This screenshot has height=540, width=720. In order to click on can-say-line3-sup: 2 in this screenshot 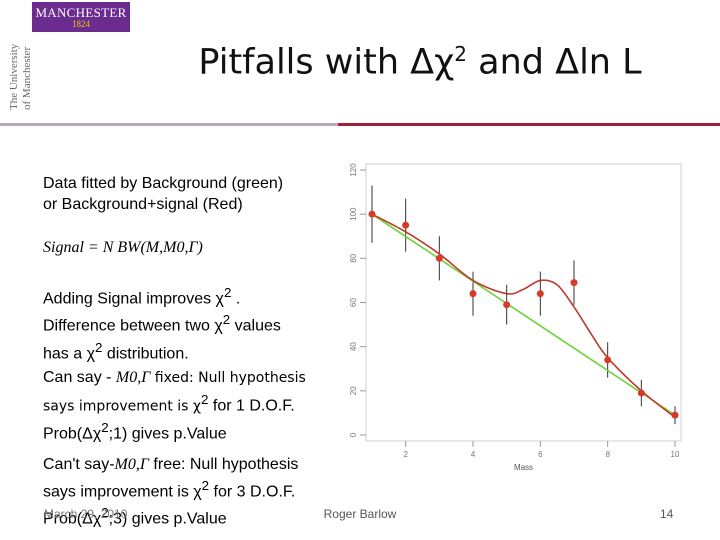, I will do `click(105, 428)`.